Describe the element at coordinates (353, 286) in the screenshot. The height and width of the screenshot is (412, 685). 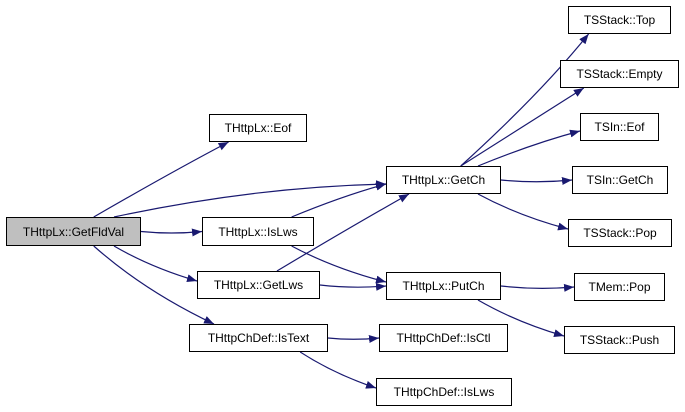
I see `edge-getlws-to-putch` at that location.